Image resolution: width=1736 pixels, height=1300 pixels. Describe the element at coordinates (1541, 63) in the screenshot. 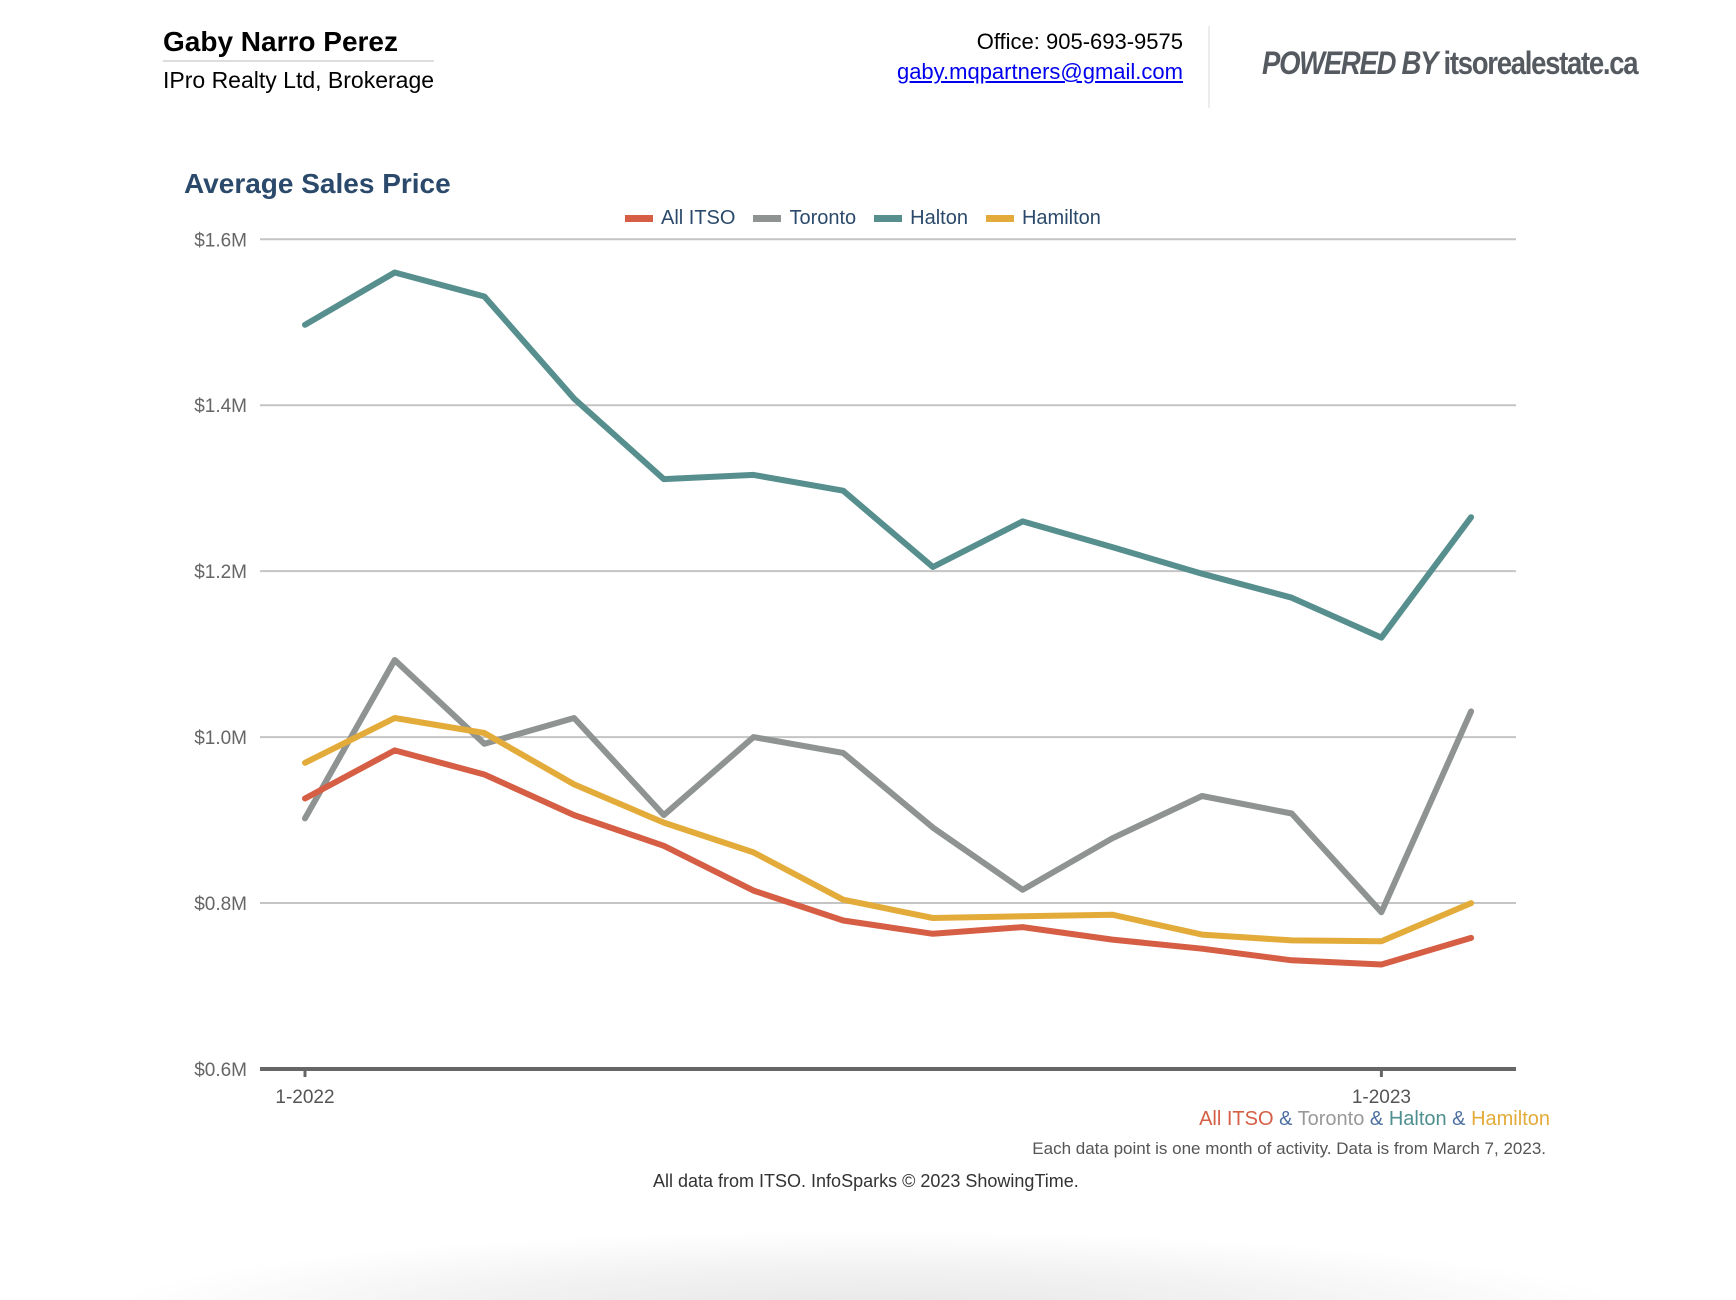

I see `powered-by-site: itsorealestate.ca` at that location.